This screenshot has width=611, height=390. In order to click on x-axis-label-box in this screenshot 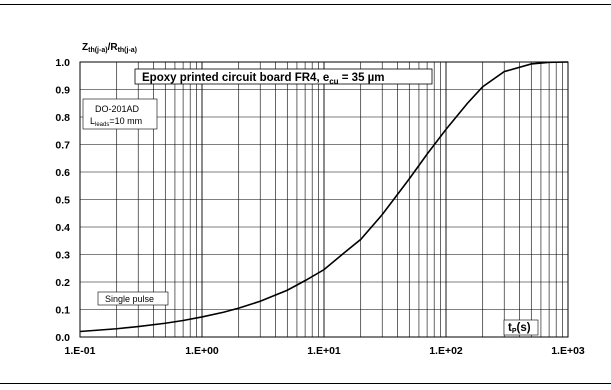, I will do `click(521, 327)`.